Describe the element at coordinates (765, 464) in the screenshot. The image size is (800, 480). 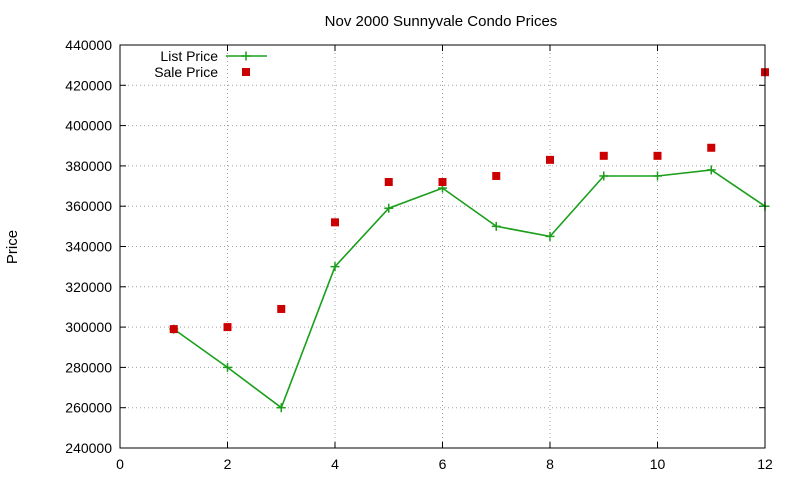
I see `x-tick-label: 12` at that location.